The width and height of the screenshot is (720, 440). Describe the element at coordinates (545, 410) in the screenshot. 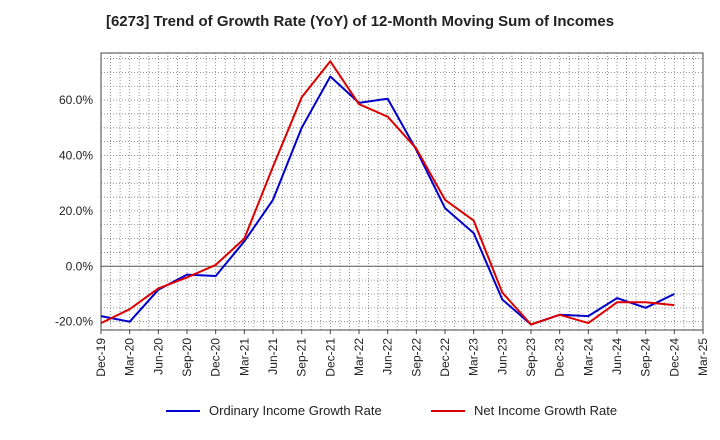

I see `legend-label: Net Income Growth Rate` at that location.